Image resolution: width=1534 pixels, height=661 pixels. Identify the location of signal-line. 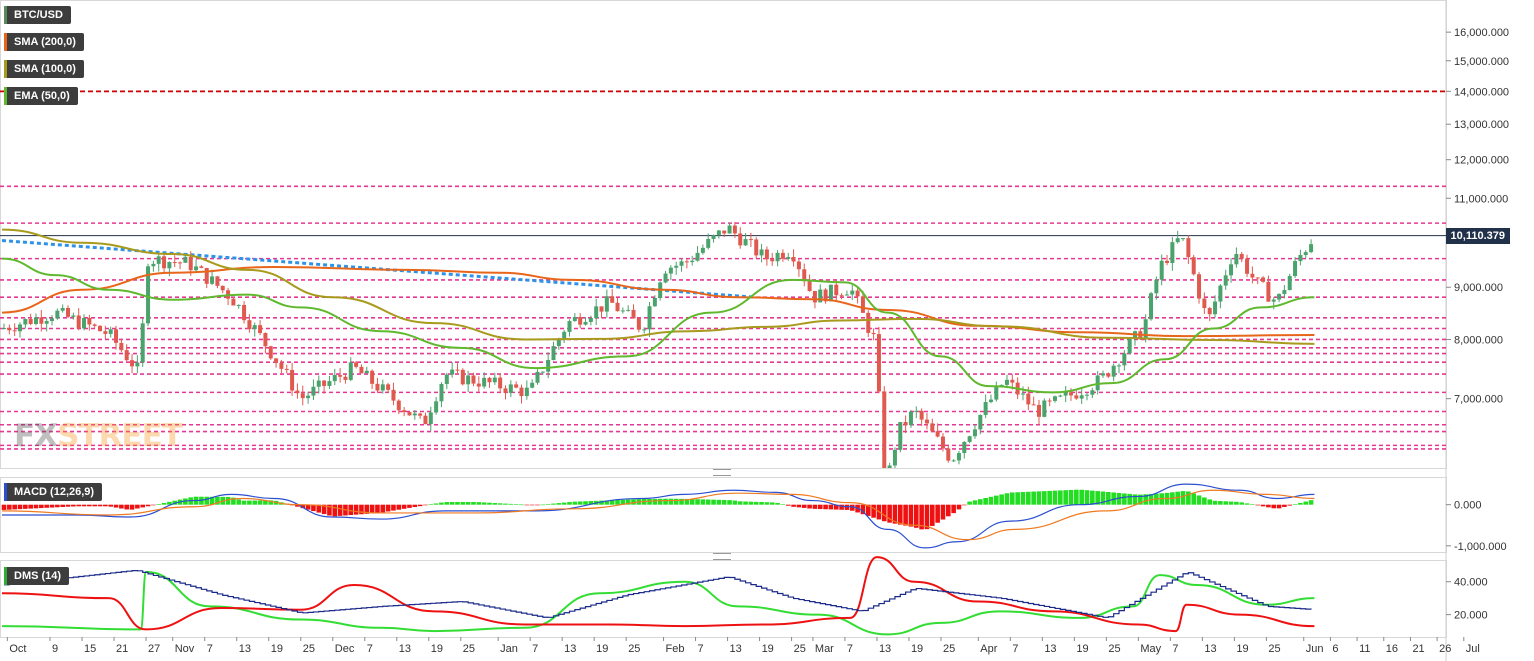
(658, 515).